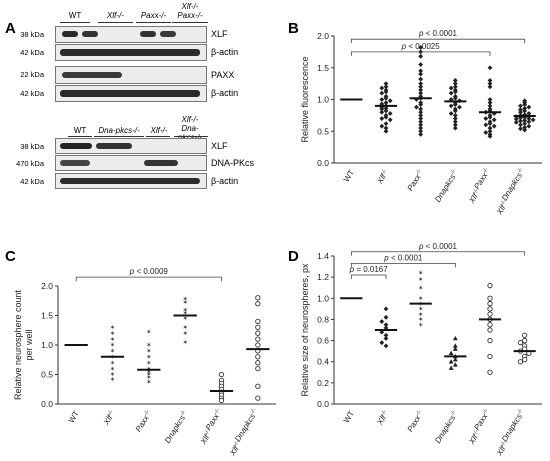  Describe the element at coordinates (191, 136) in the screenshot. I see `header-underline` at that location.